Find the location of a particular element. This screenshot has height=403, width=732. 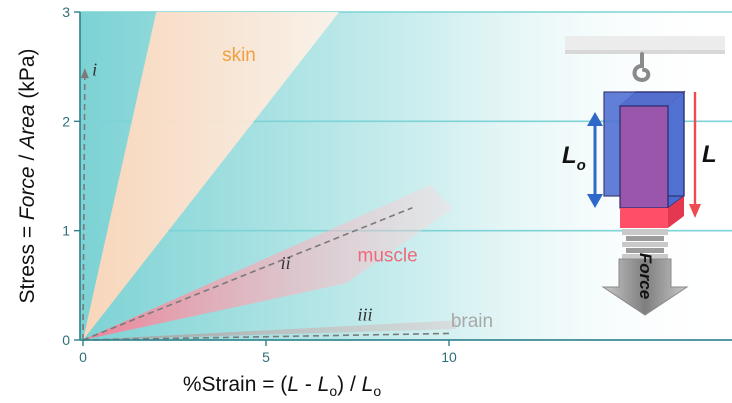

spring-clamp is located at coordinates (645, 244).